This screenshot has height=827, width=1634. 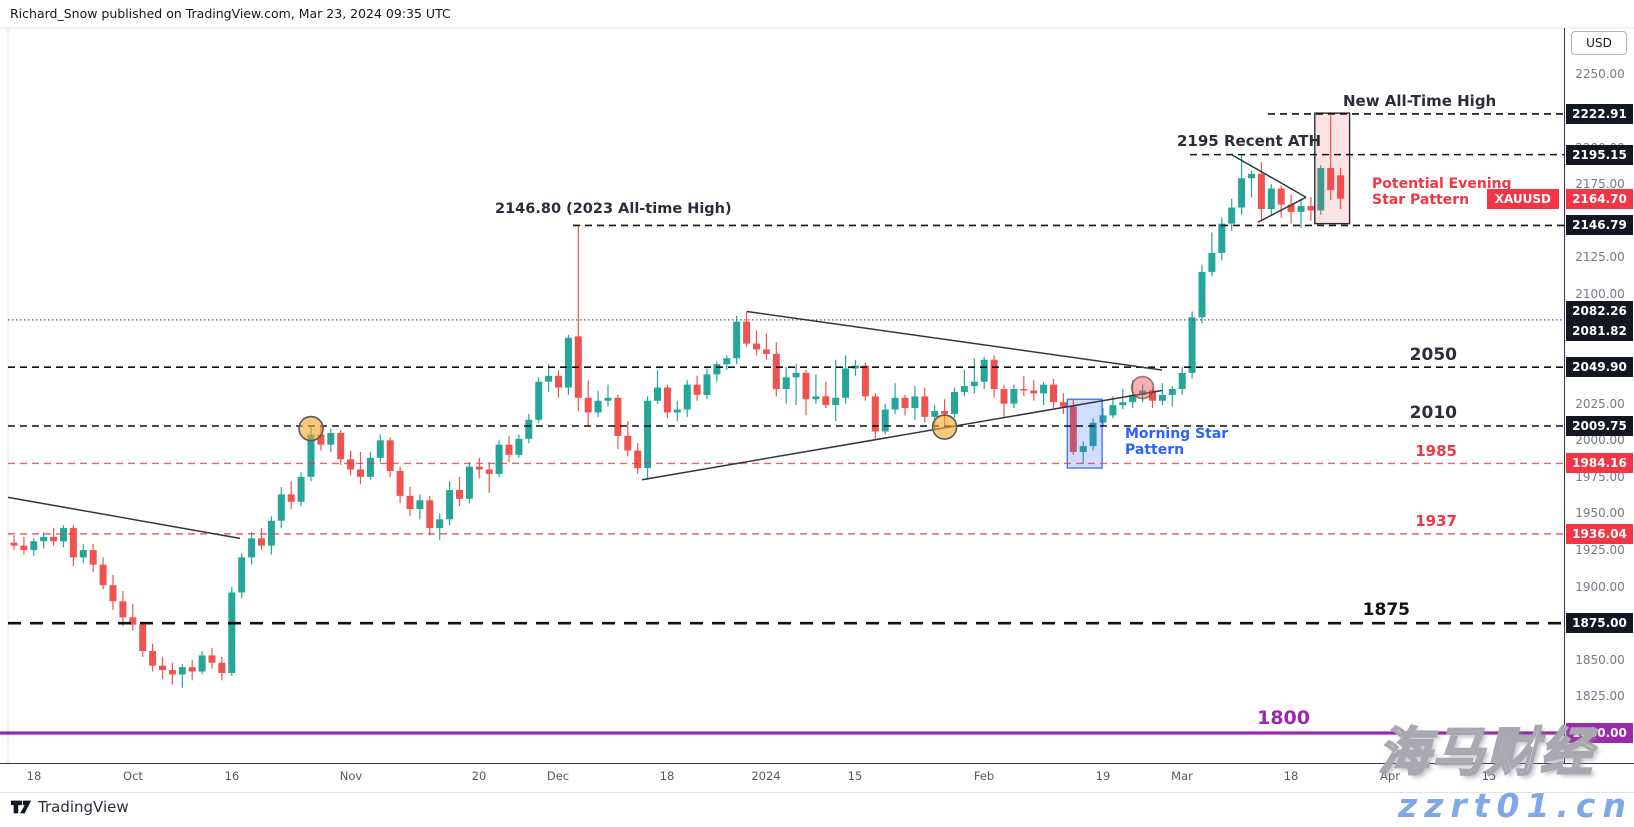 What do you see at coordinates (1182, 776) in the screenshot?
I see `x-axis-tick-label: Mar` at bounding box center [1182, 776].